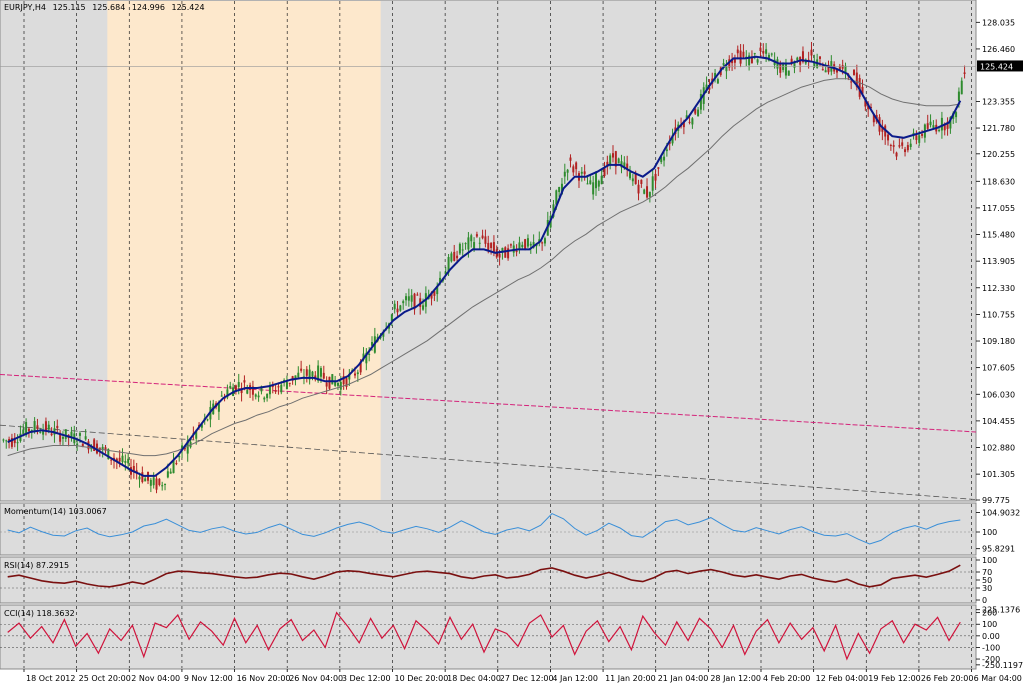 The image size is (1024, 686). Describe the element at coordinates (39, 613) in the screenshot. I see `cci-label: CCI(14) 118.3632` at that location.